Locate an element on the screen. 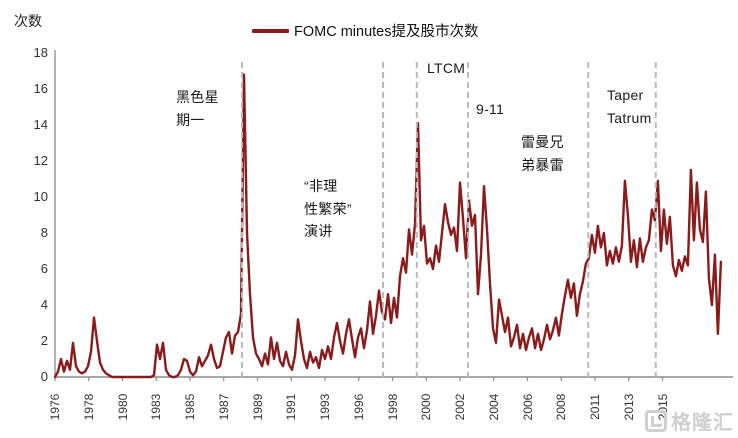  x-tick-label-1989: 1989 is located at coordinates (257, 407).